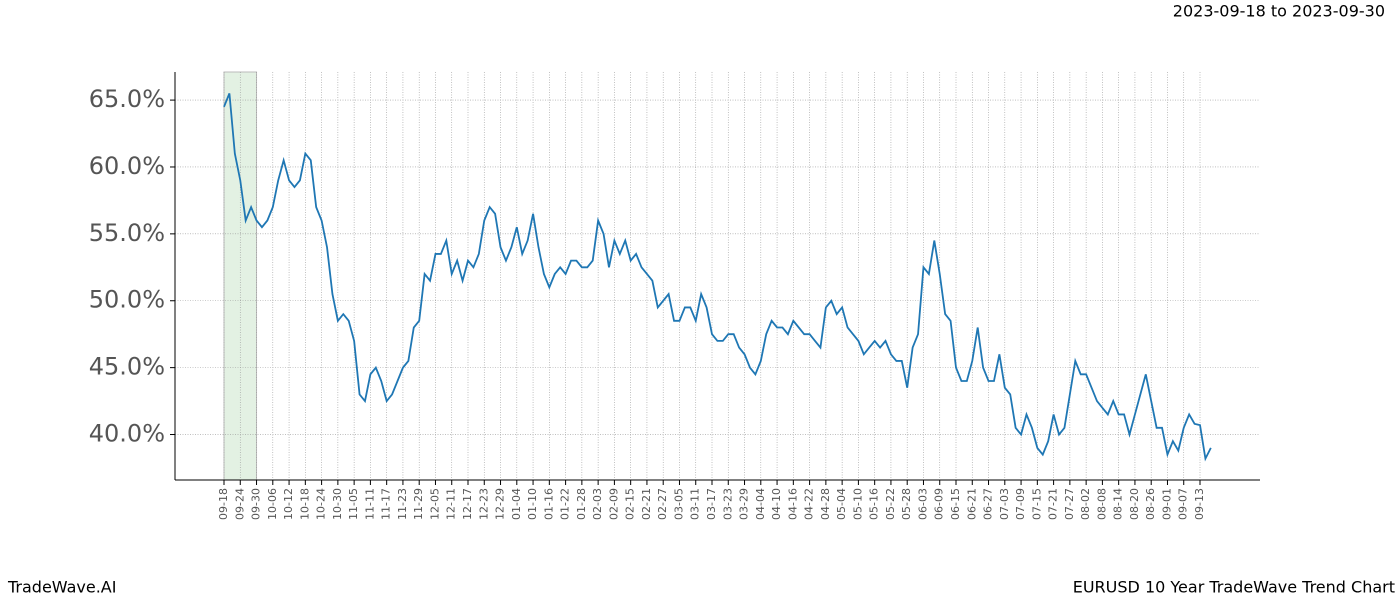 The width and height of the screenshot is (1400, 604). Describe the element at coordinates (127, 300) in the screenshot. I see `y-tick-label: 50.0%` at that location.